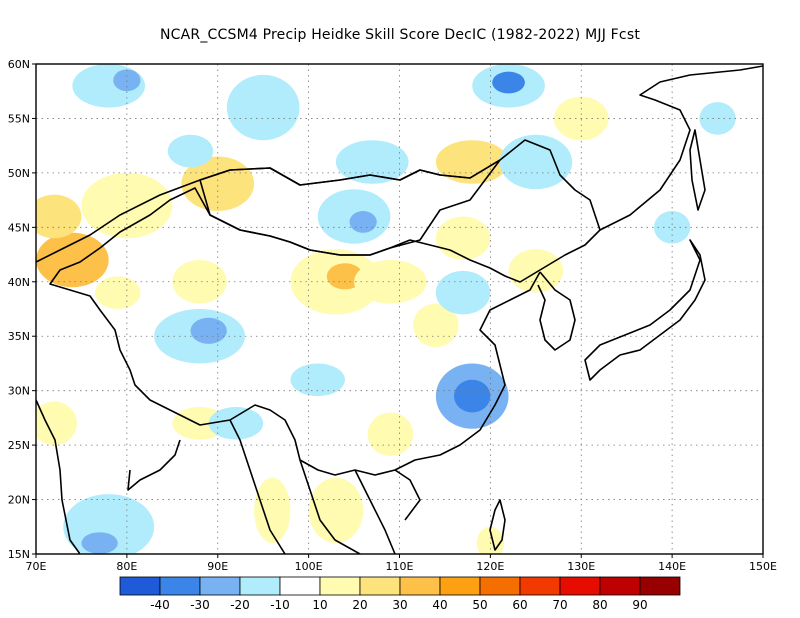  What do you see at coordinates (108, 476) in the screenshot?
I see `india-coast` at bounding box center [108, 476].